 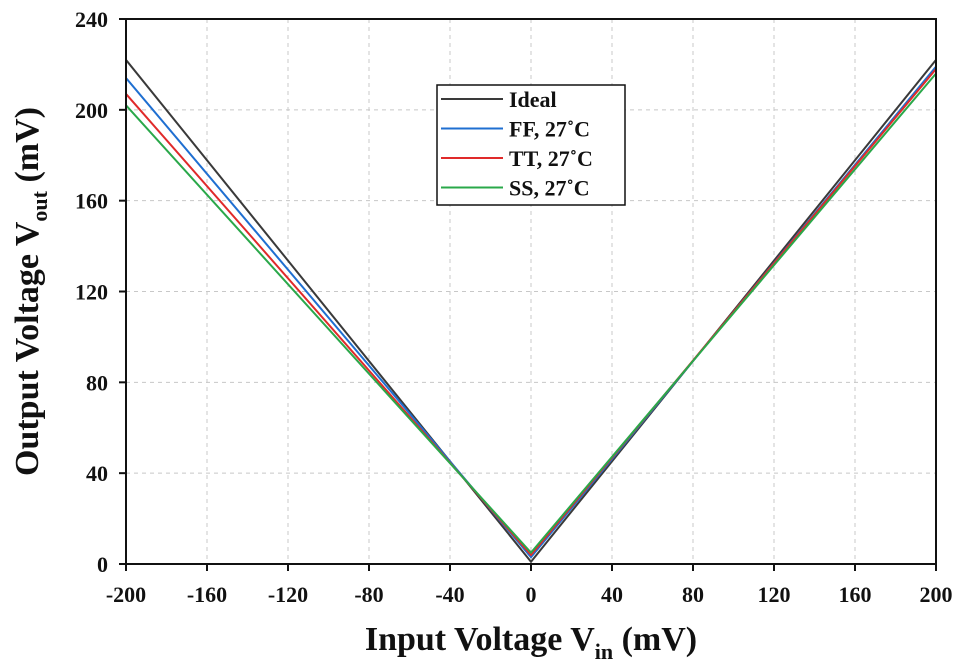 I want to click on legend-label: SS, 27˚C, so click(x=549, y=188).